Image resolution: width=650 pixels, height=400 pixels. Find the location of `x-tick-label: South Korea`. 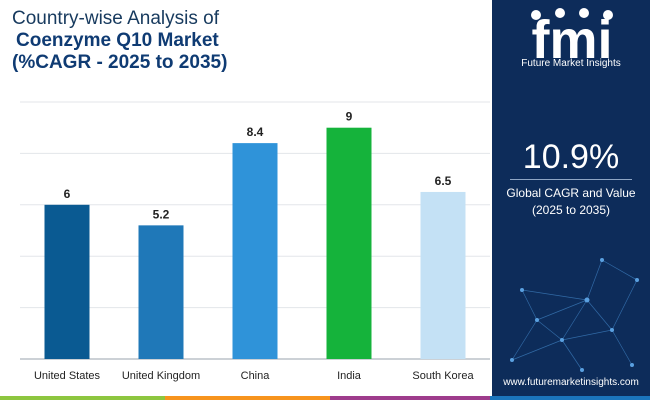

x-tick-label: South Korea is located at coordinates (443, 376).